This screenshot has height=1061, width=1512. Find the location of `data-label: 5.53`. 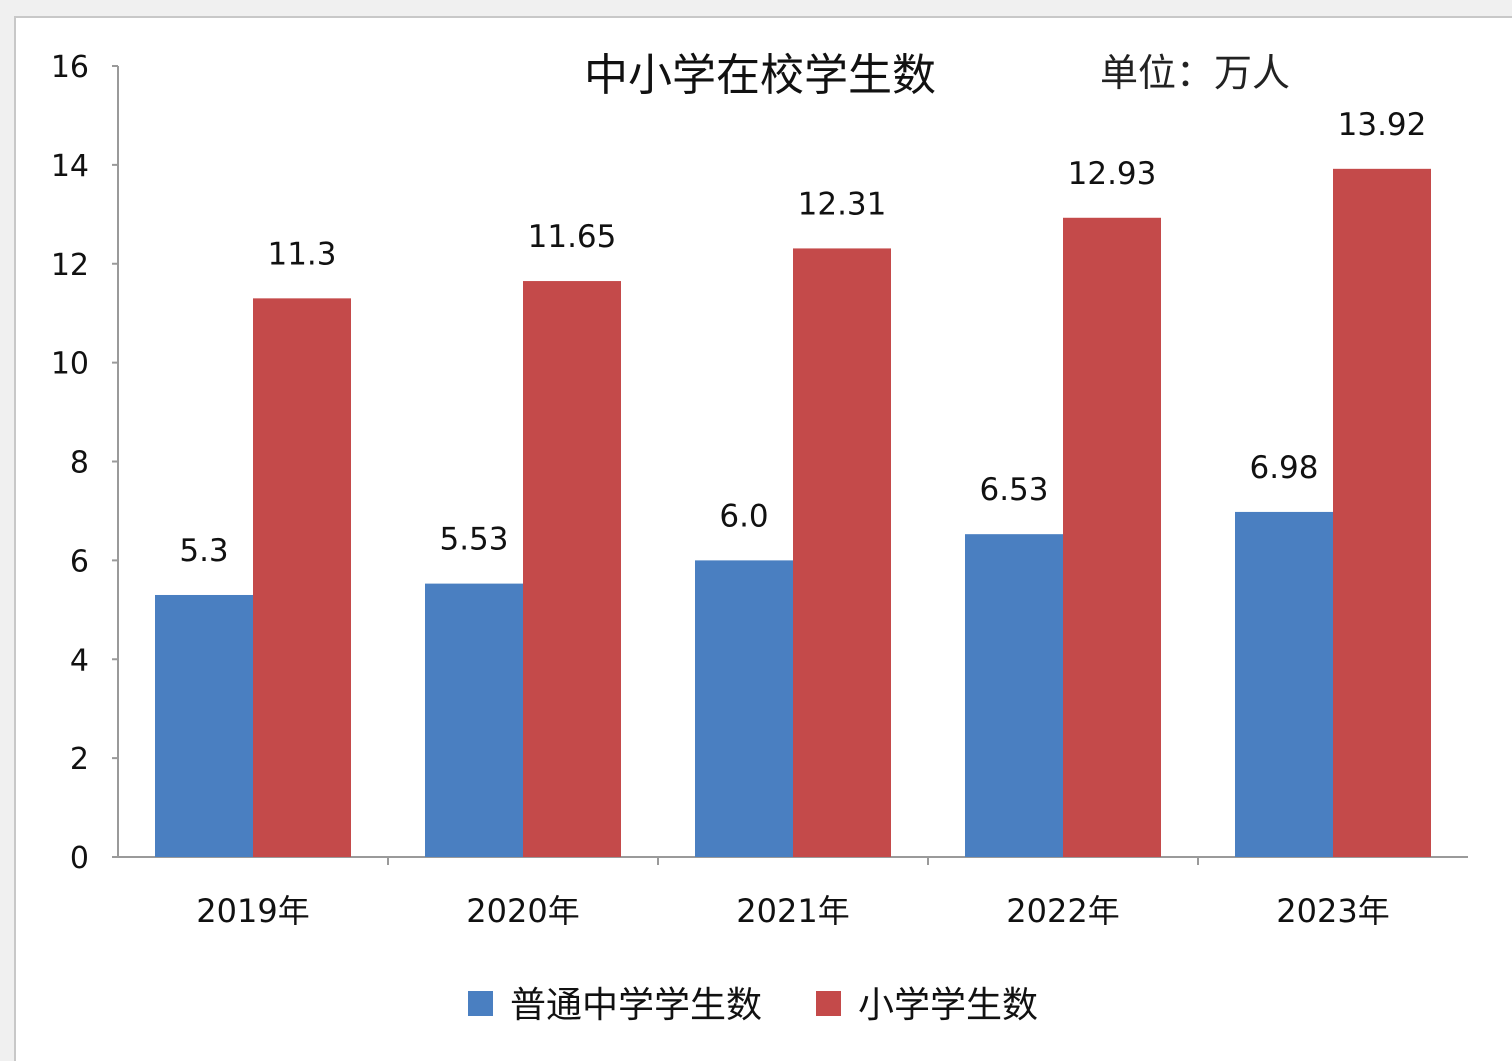

data-label: 5.53 is located at coordinates (473, 540).